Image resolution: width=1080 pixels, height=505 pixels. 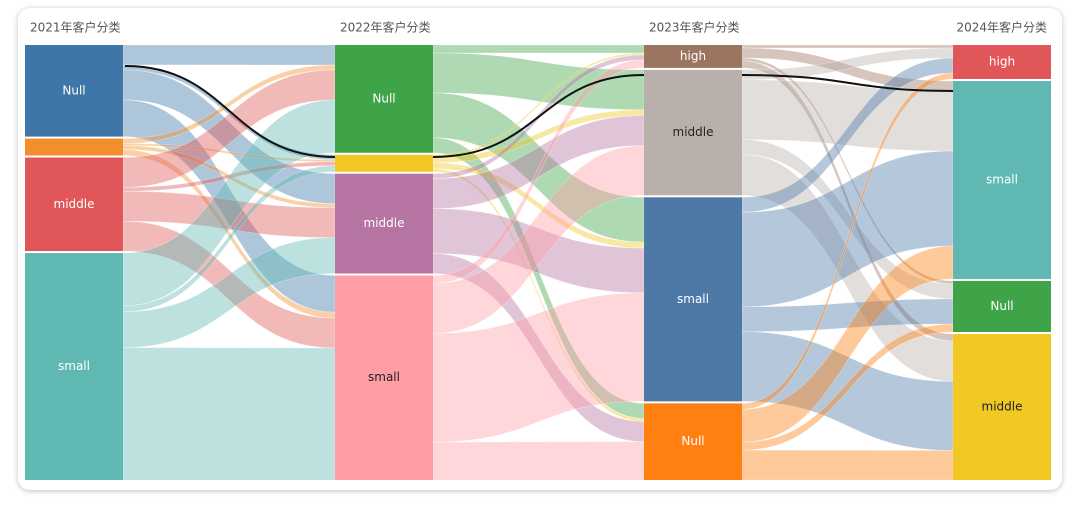 What do you see at coordinates (75, 27) in the screenshot?
I see `column-title: 2021年客户分类` at bounding box center [75, 27].